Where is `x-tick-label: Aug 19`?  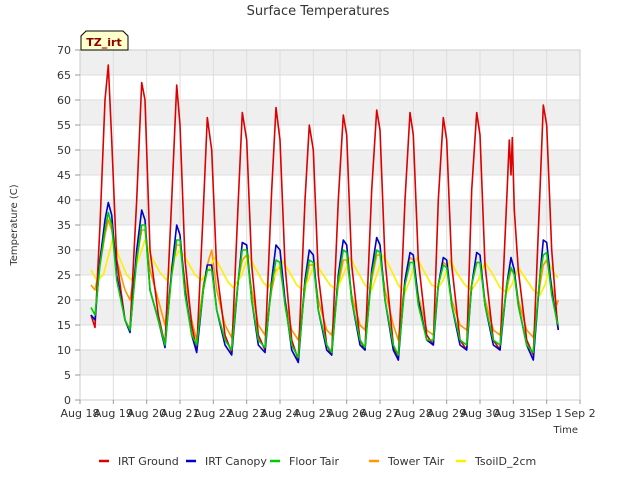
x-tick-label: Aug 19 is located at coordinates (113, 413).